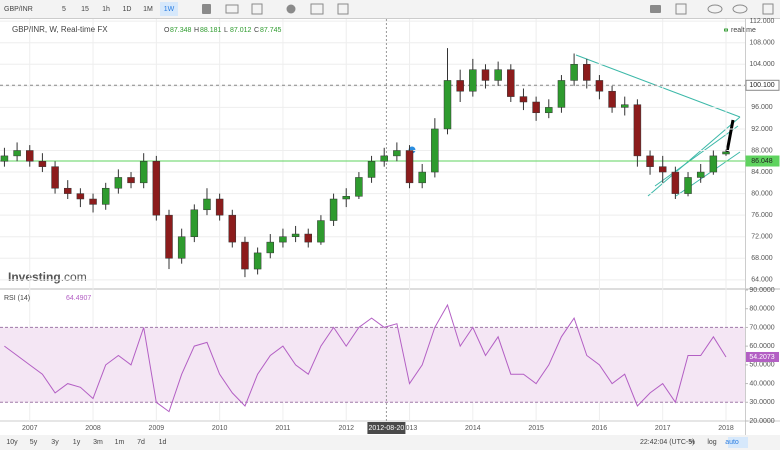  What do you see at coordinates (692, 442) in the screenshot?
I see `footer-option: %` at bounding box center [692, 442].